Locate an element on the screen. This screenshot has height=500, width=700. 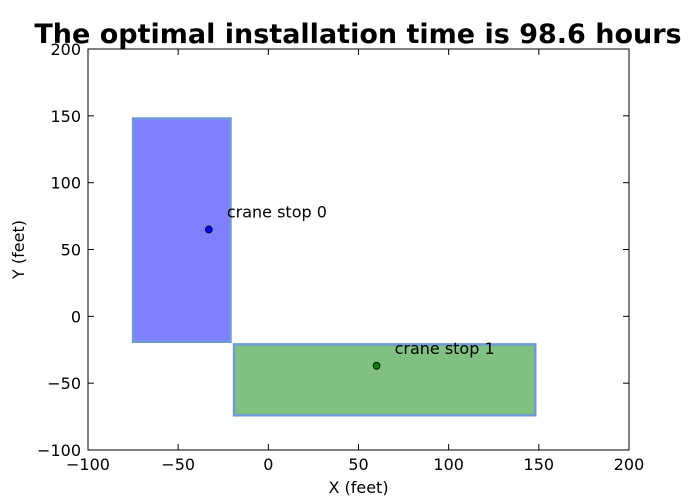
y-tick-label-4: 100 is located at coordinates (65, 183).